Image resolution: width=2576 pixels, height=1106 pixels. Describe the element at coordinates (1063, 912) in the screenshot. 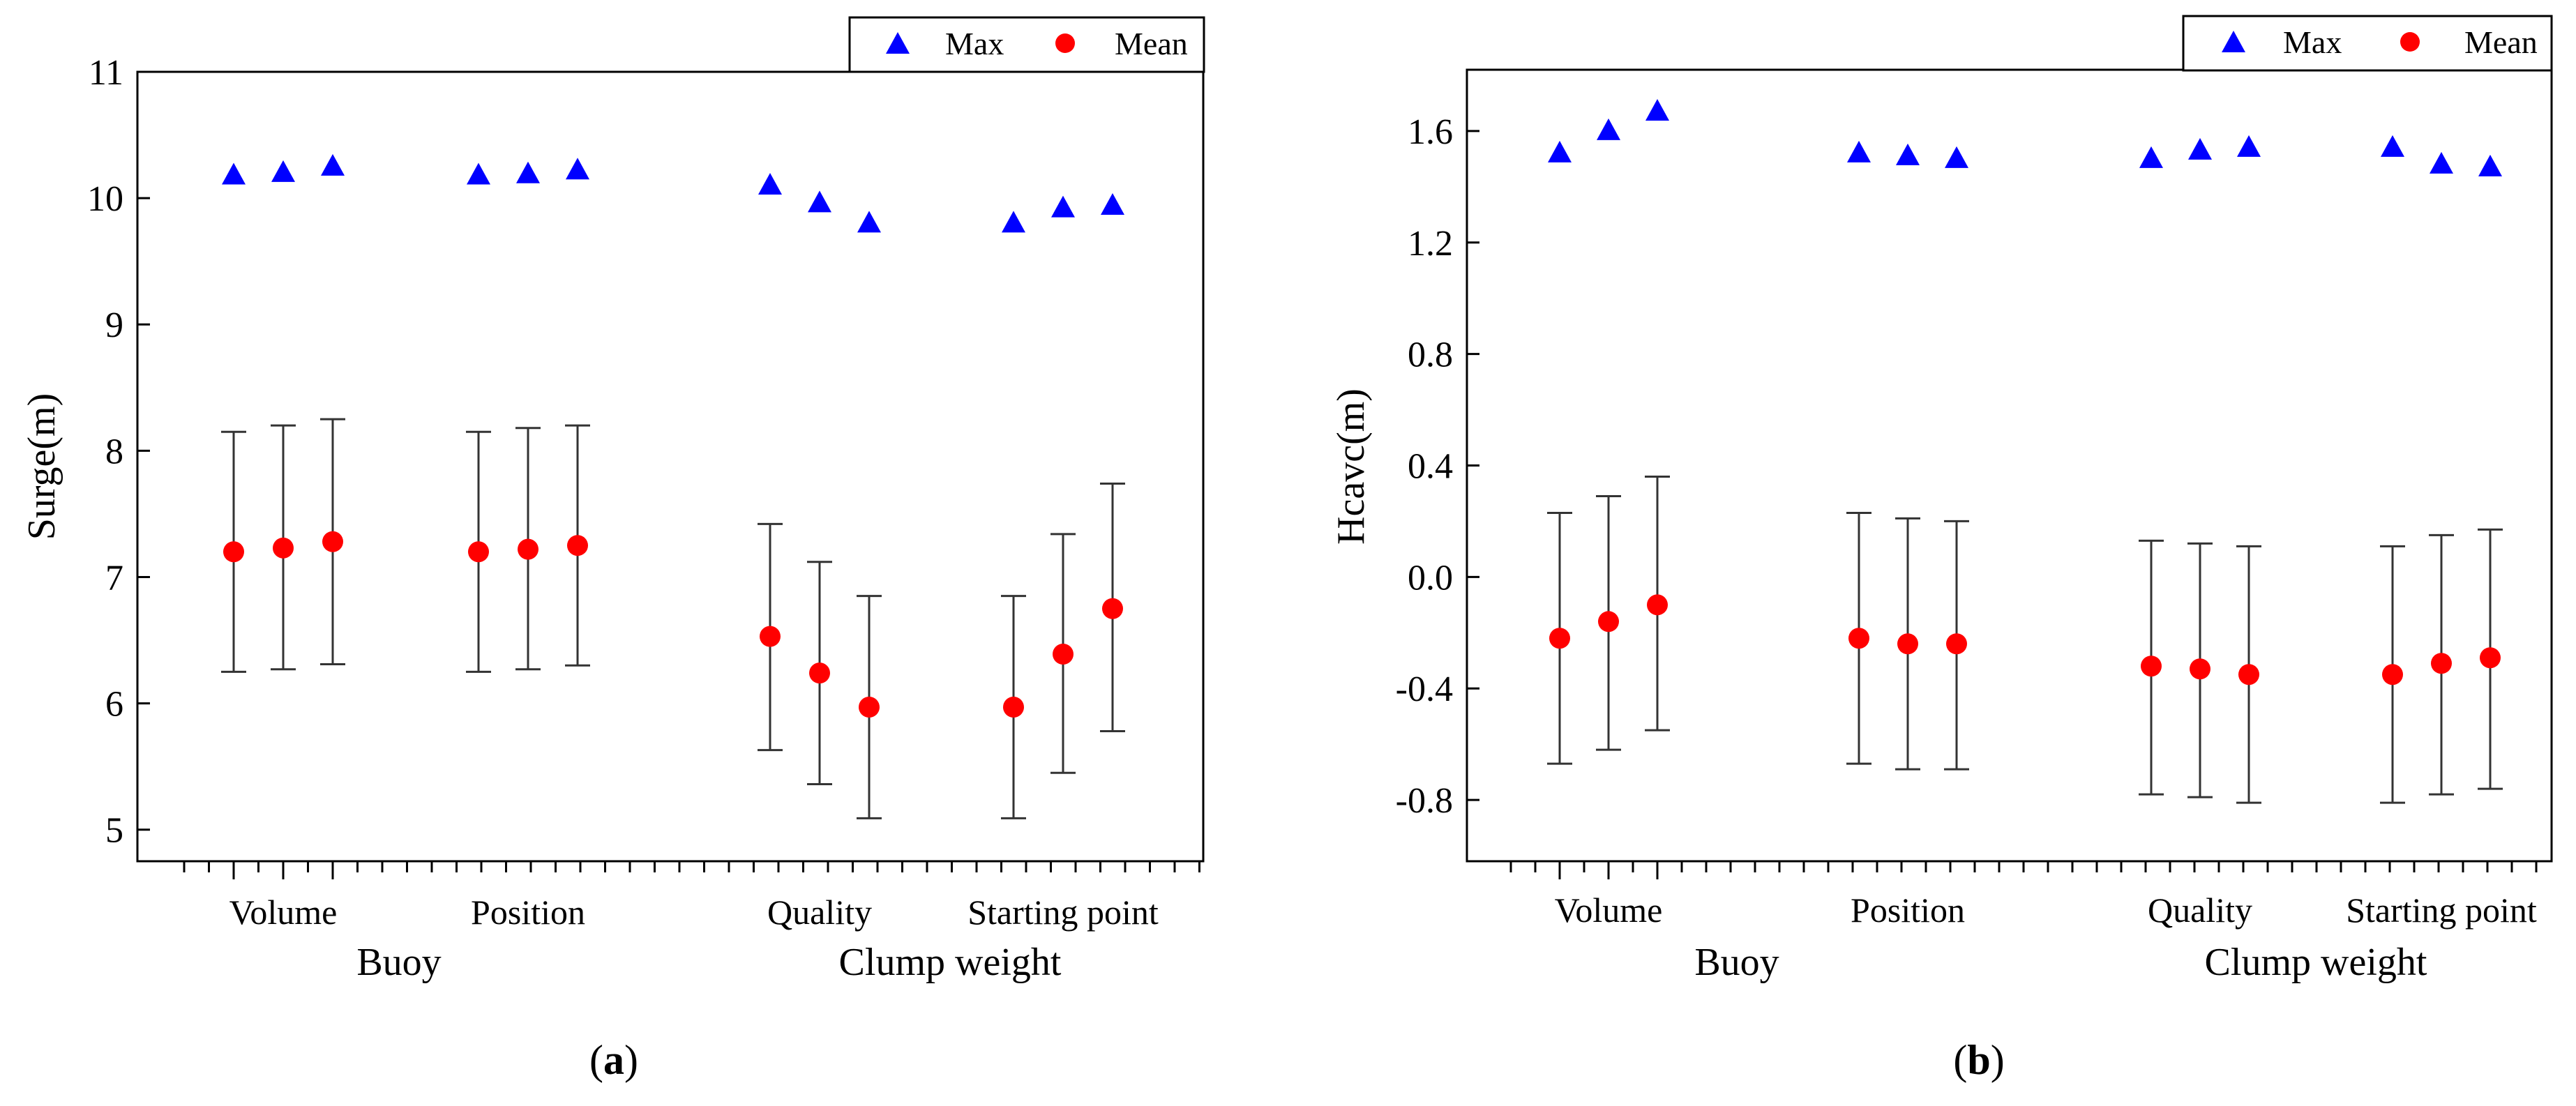

I see `group-label-starting-point-a: Starting point` at that location.